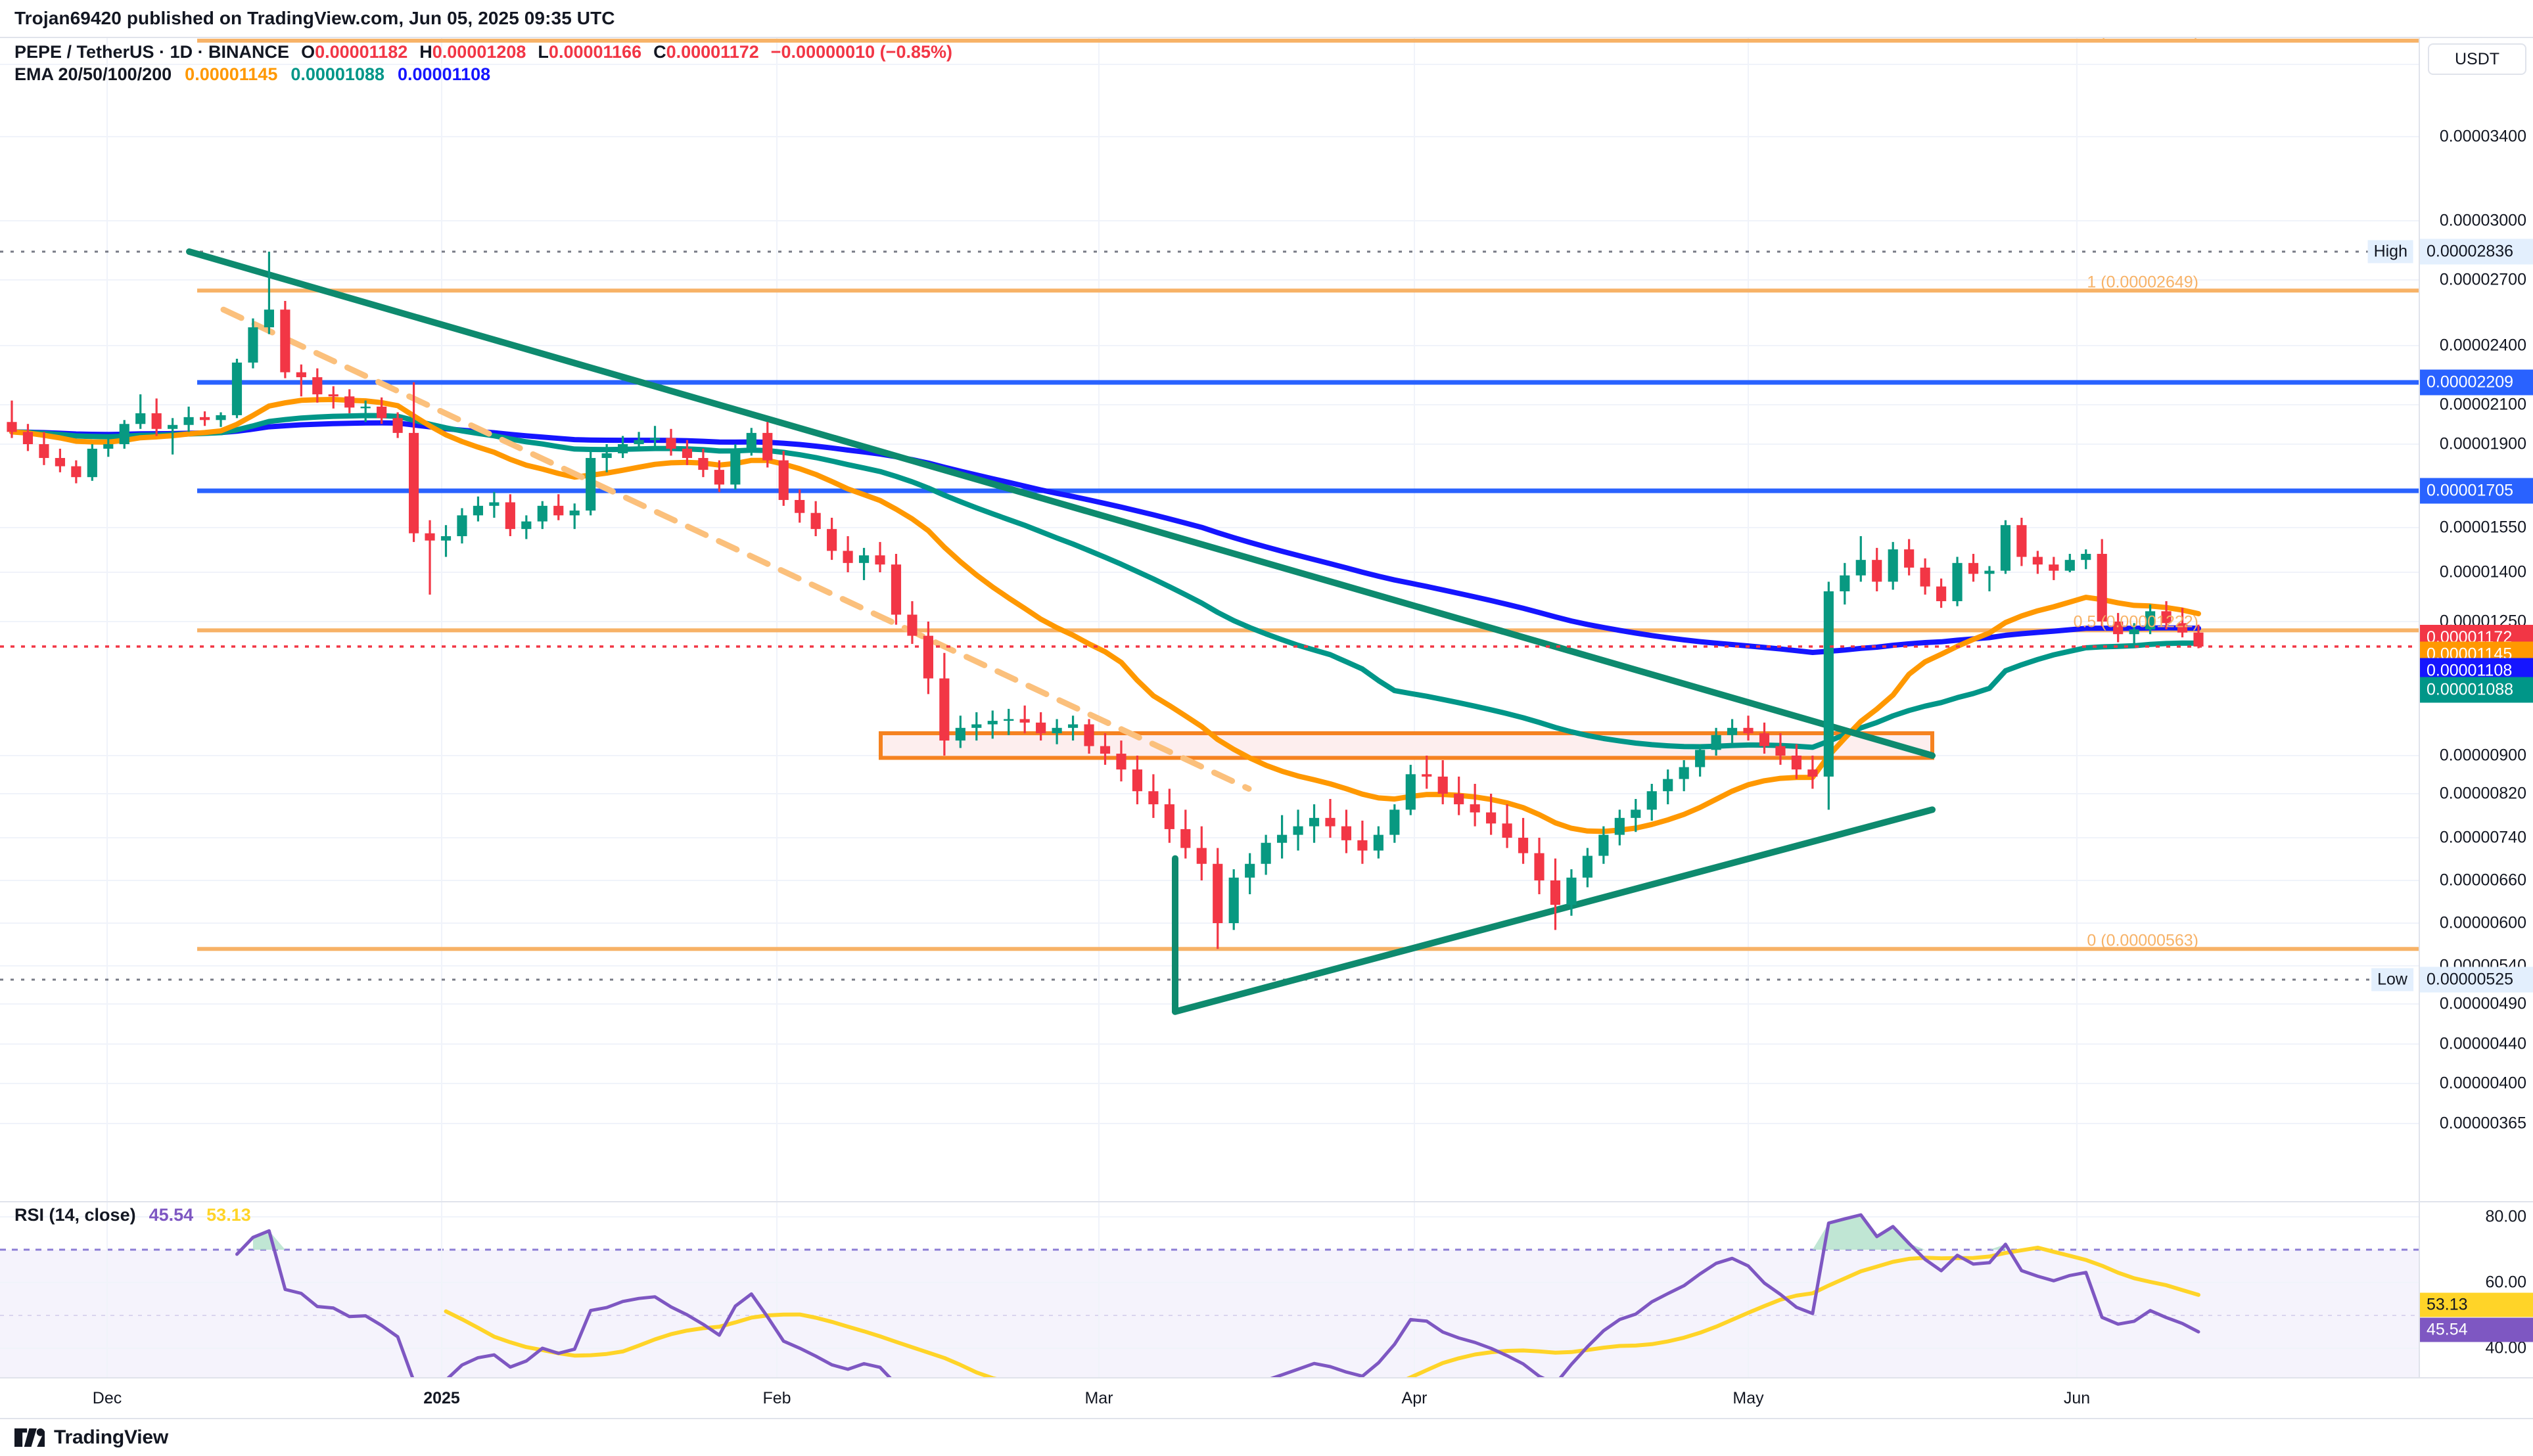  What do you see at coordinates (2483, 837) in the screenshot?
I see `price-tick: 0.00000740` at bounding box center [2483, 837].